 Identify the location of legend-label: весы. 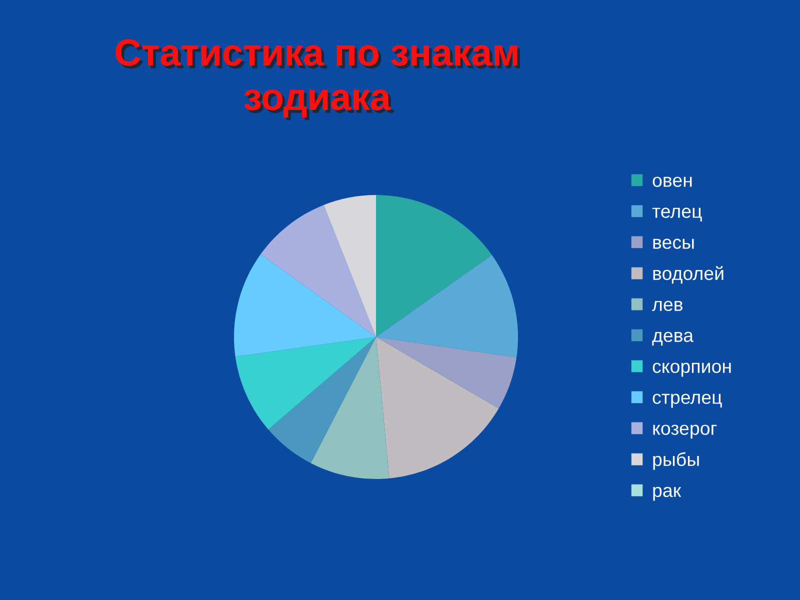
(673, 243).